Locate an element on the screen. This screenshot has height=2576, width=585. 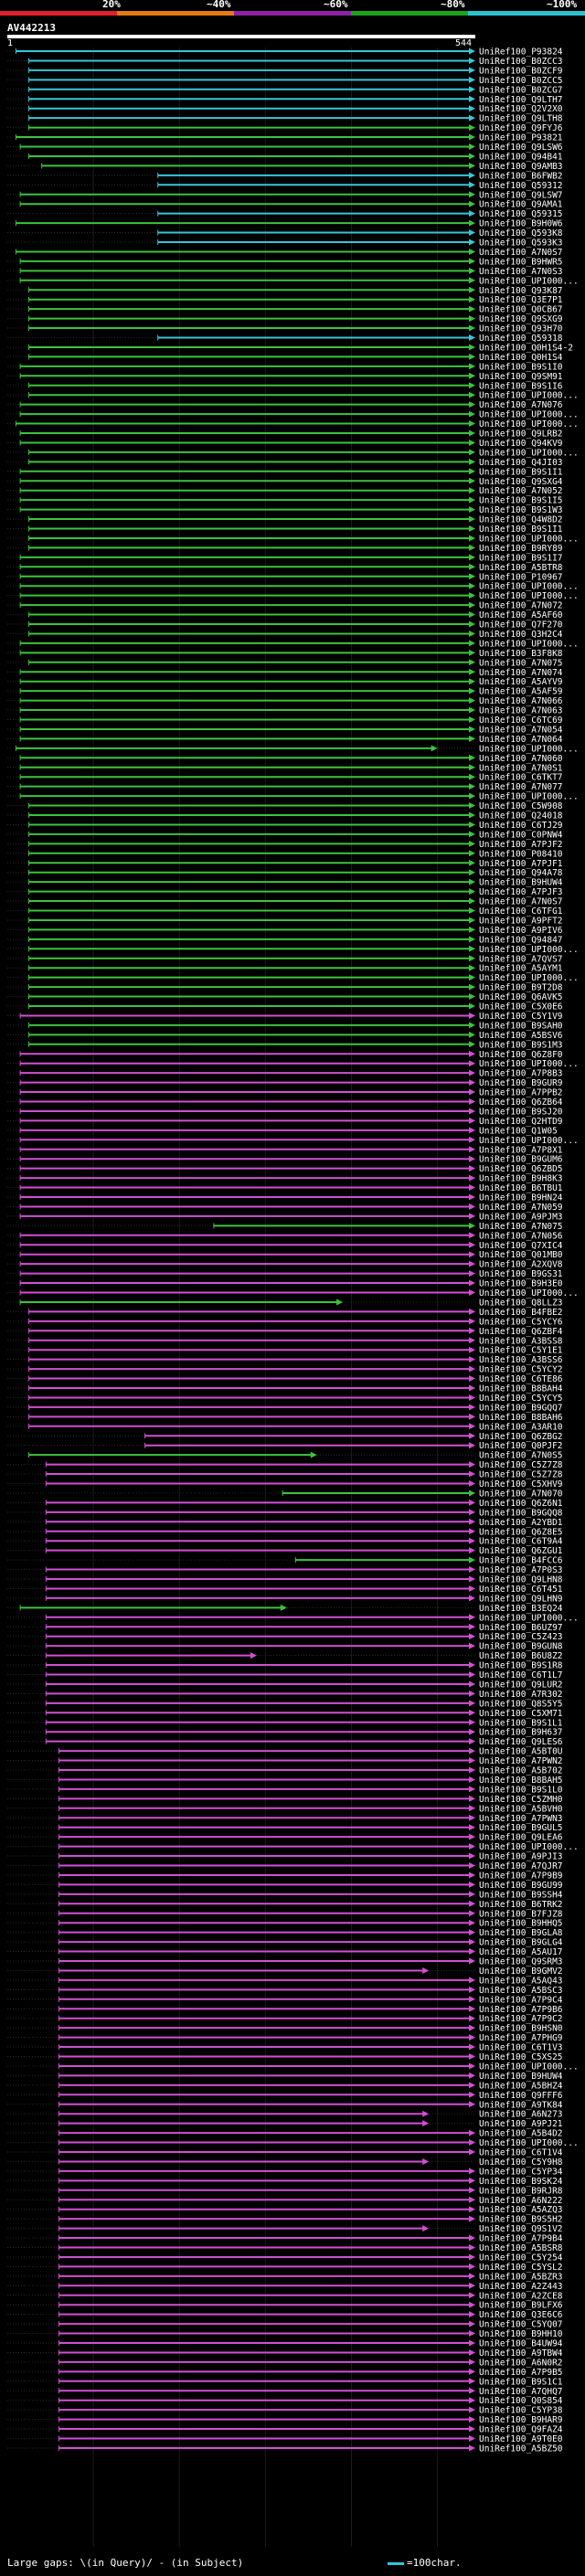
hit-row: UniRef100_C6TJ29 is located at coordinates (285, 826).